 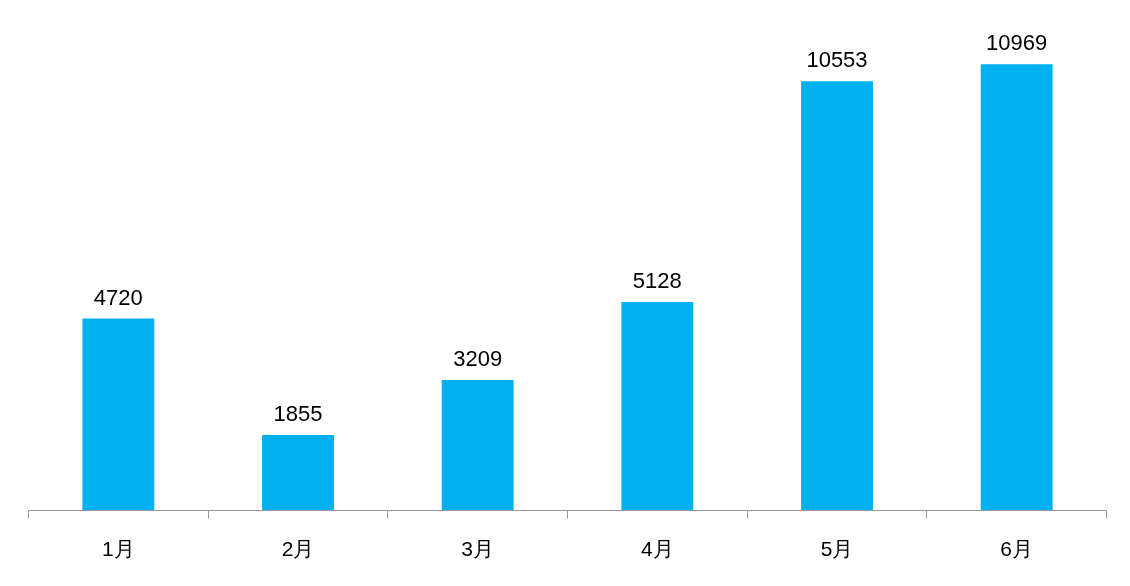 What do you see at coordinates (478, 548) in the screenshot?
I see `x-tick-label: 3月` at bounding box center [478, 548].